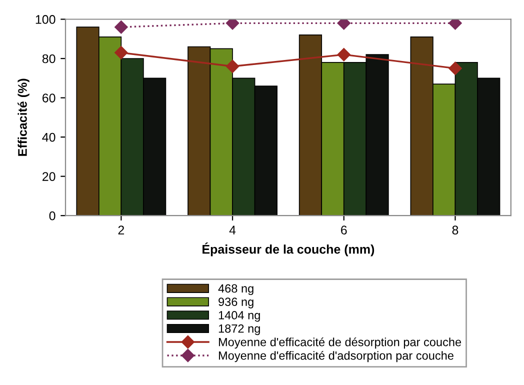 Image resolution: width=524 pixels, height=385 pixels. What do you see at coordinates (236, 289) in the screenshot?
I see `legend-label: 468 ng` at bounding box center [236, 289].